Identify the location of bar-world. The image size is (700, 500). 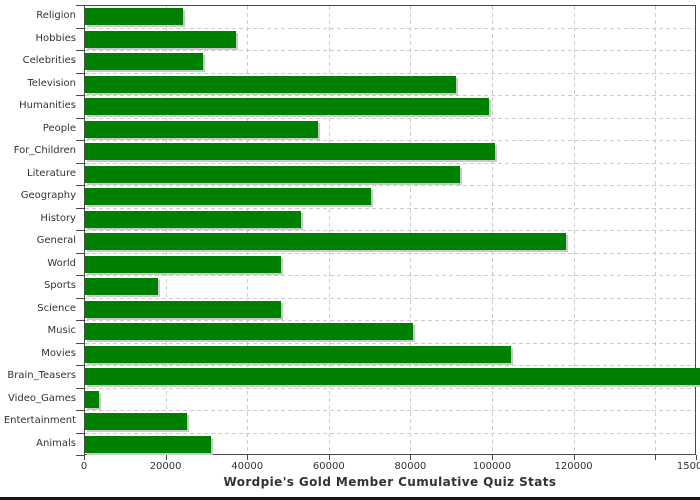
(183, 264).